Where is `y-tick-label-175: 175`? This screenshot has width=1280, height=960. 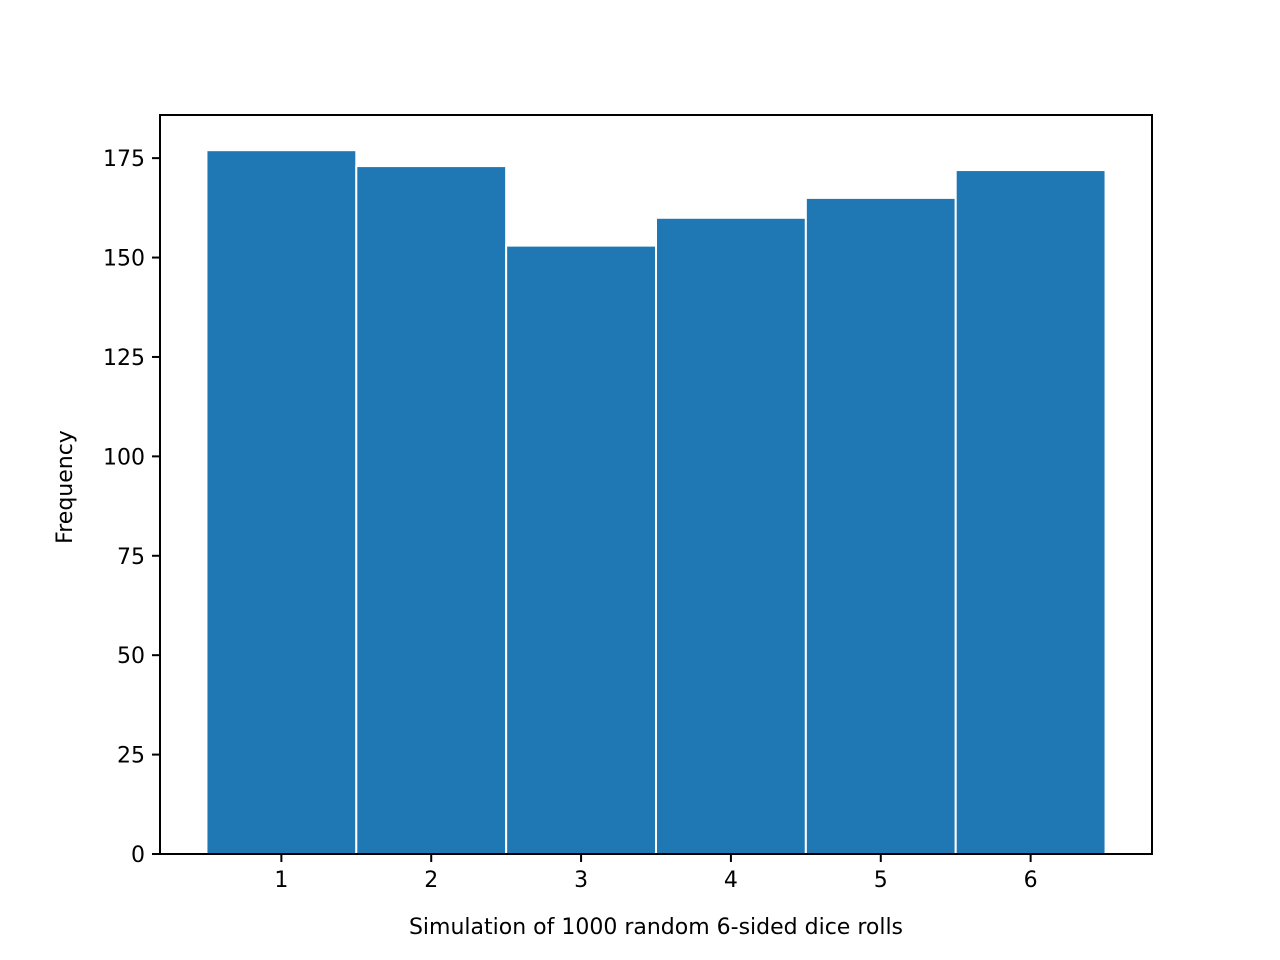
y-tick-label-175: 175 is located at coordinates (124, 159).